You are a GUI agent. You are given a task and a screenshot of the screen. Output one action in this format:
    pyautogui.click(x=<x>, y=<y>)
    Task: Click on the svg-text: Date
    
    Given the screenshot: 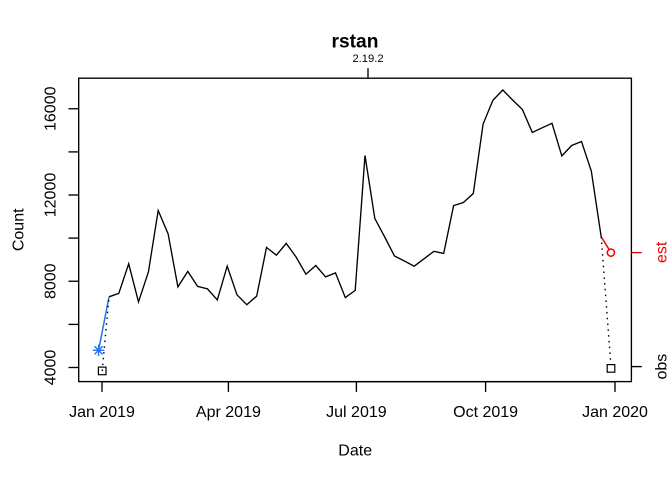 What is the action you would take?
    pyautogui.click(x=355, y=450)
    